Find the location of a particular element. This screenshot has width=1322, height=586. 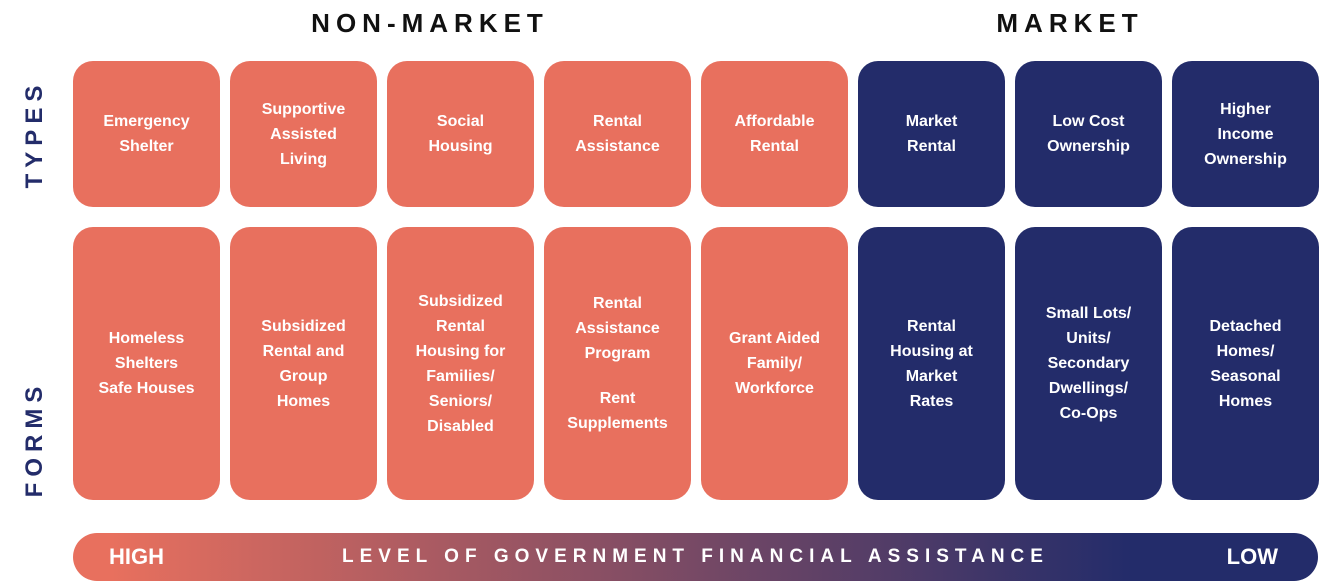

type-box: Market Rental is located at coordinates (931, 134).